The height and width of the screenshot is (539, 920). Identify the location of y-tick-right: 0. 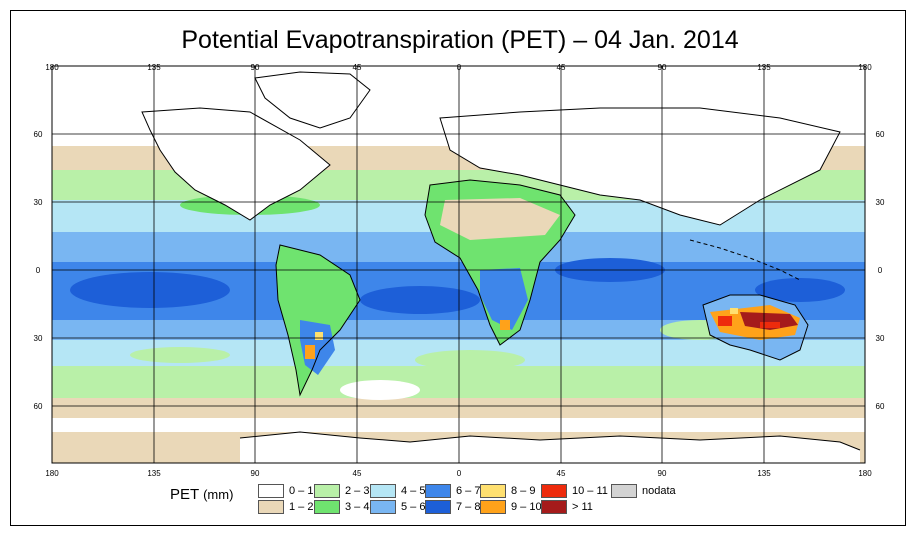
(880, 270).